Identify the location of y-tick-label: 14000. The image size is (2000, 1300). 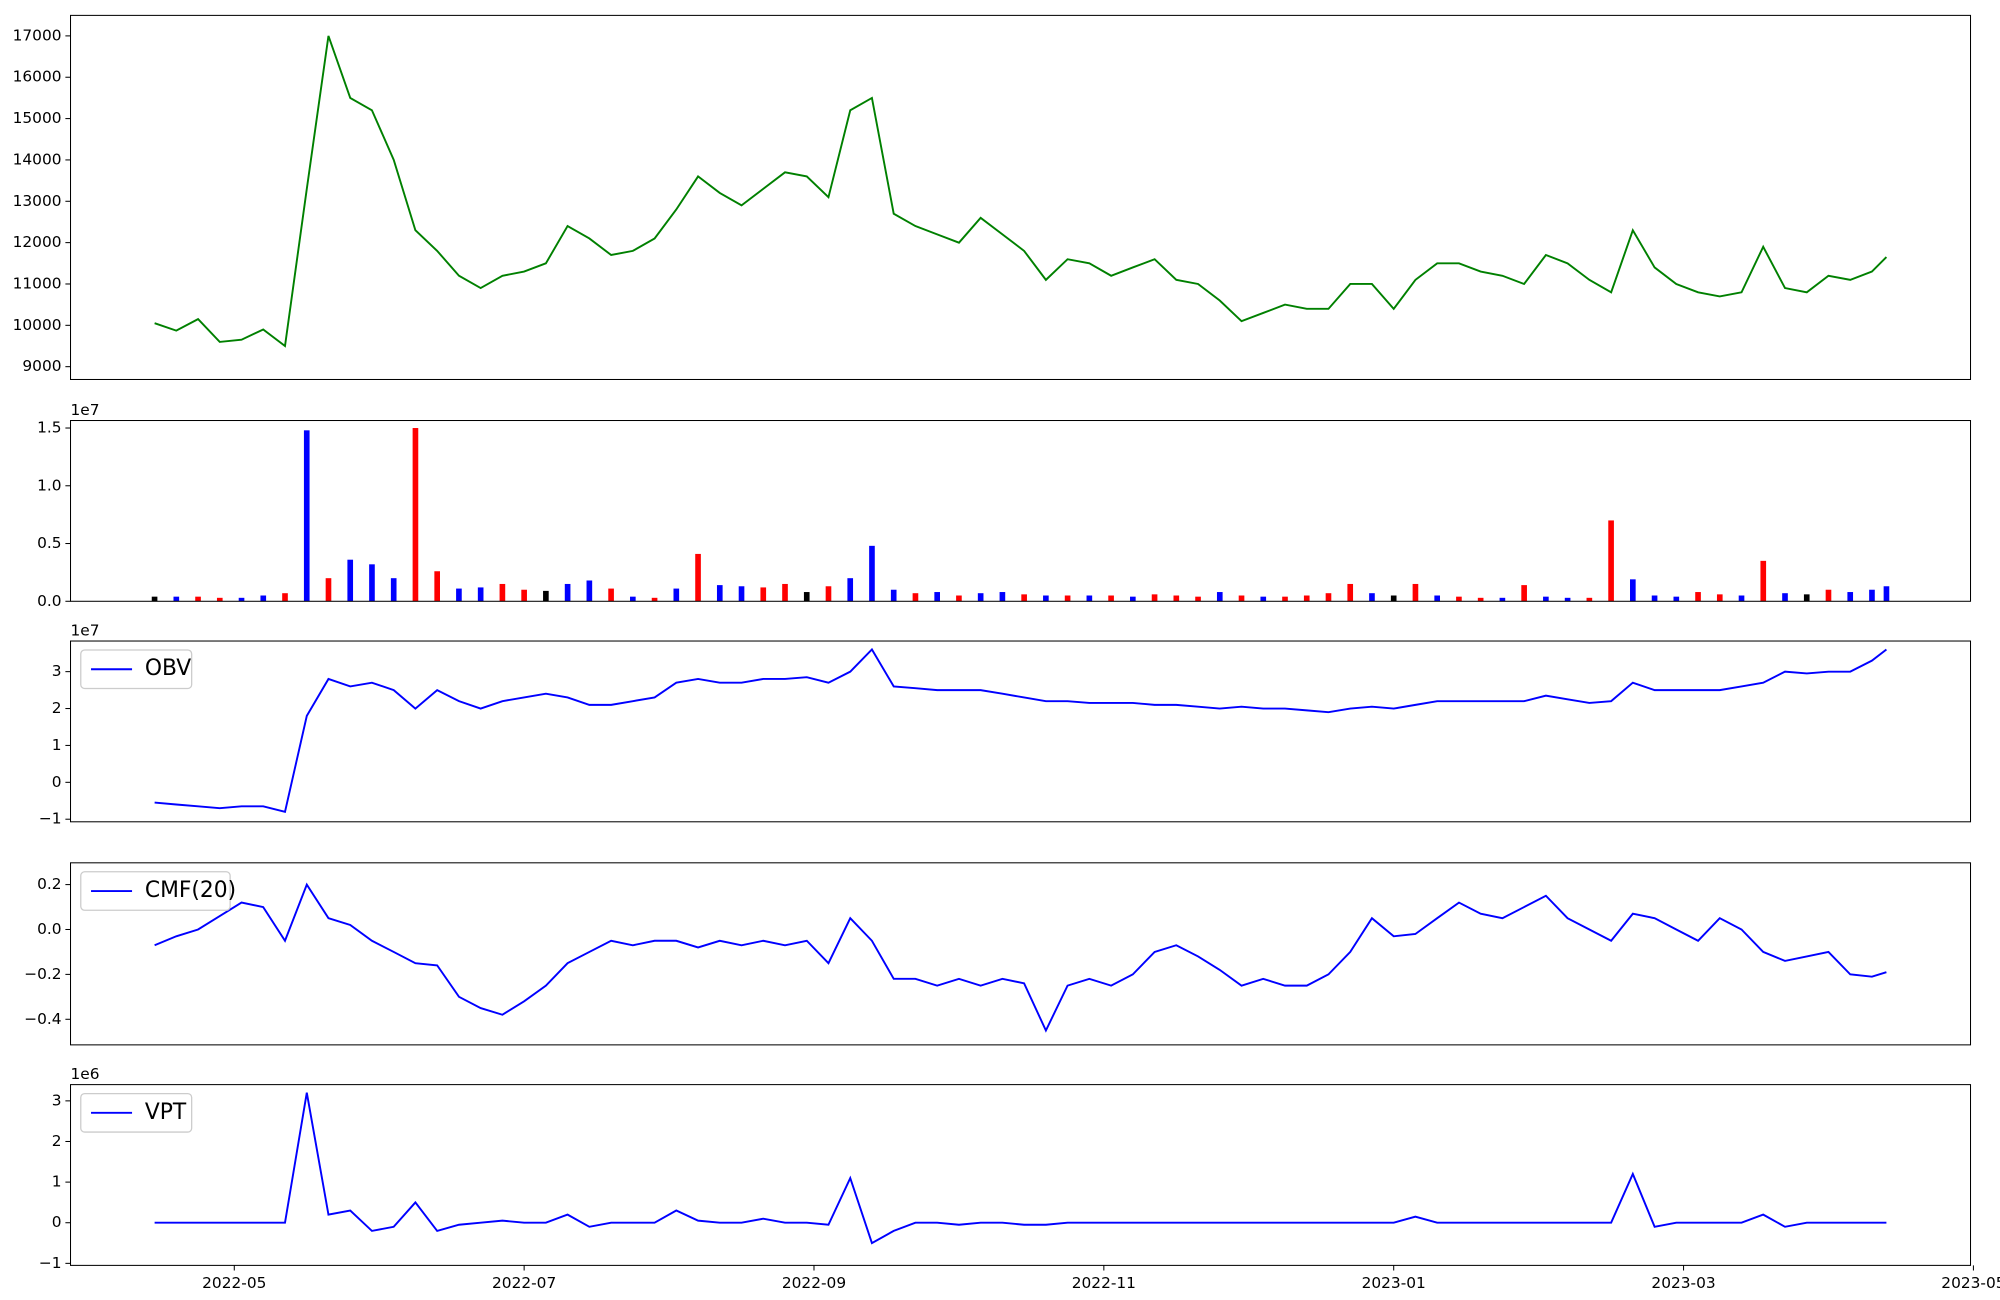
(37, 159).